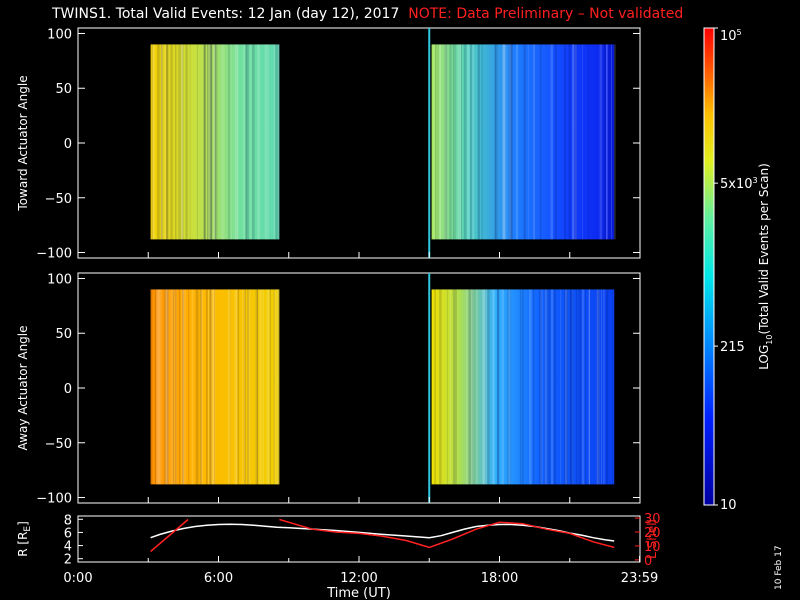 Image resolution: width=800 pixels, height=600 pixels. What do you see at coordinates (739, 184) in the screenshot?
I see `colorbar-tick-label: 5x10³` at bounding box center [739, 184].